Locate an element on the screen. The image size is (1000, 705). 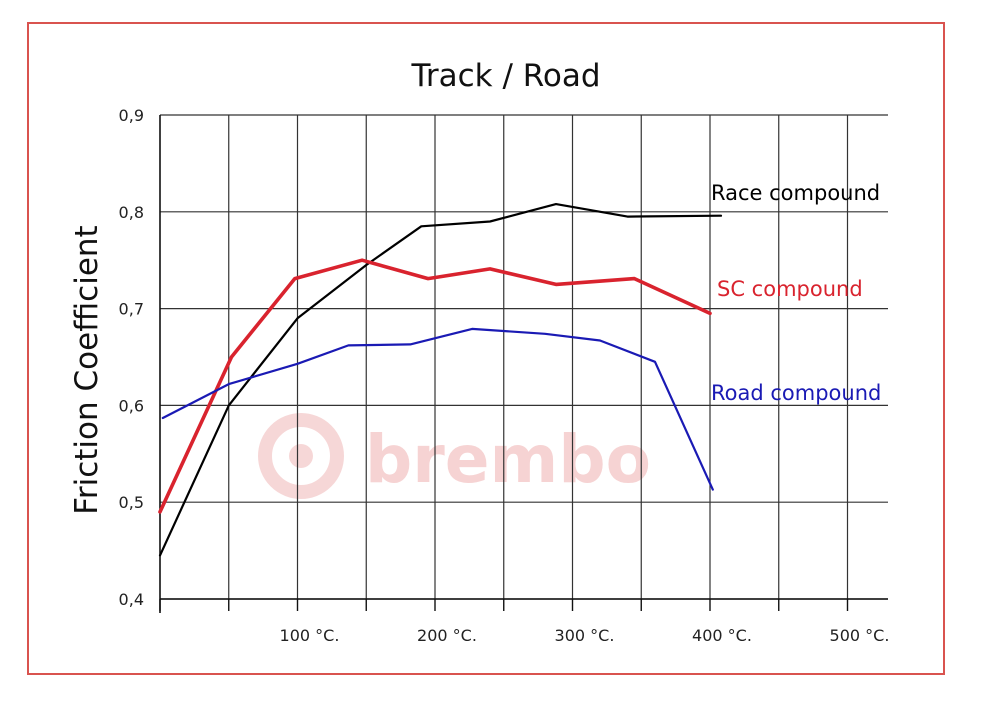
x-tick-label: 500 °C. is located at coordinates (860, 635).